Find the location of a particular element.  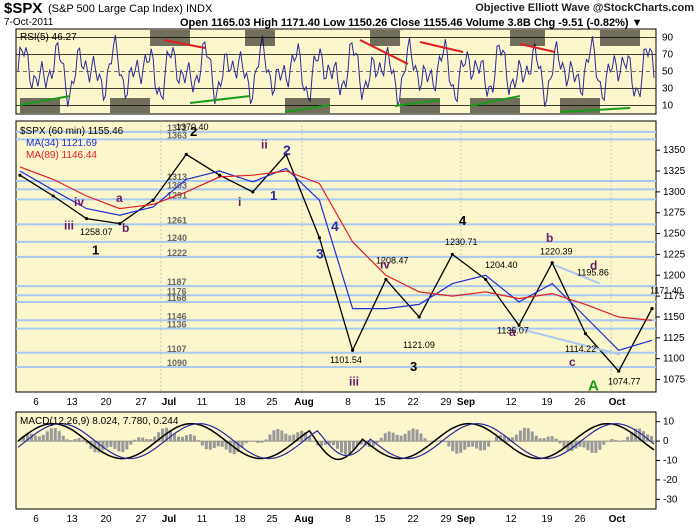

x-tick-label: 6 is located at coordinates (36, 402).